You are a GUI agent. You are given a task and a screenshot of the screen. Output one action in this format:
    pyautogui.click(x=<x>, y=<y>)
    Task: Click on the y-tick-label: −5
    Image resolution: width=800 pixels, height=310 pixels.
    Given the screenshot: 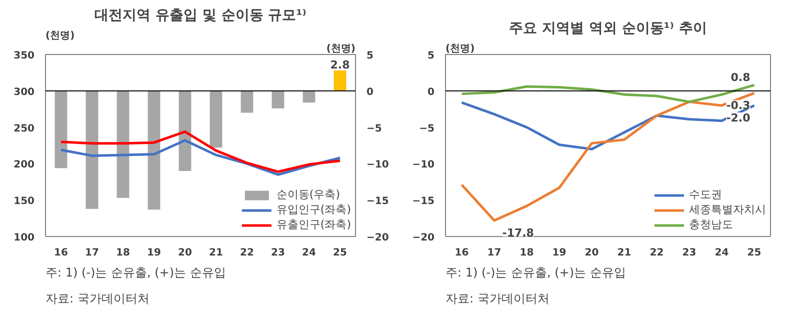 What is the action you would take?
    pyautogui.click(x=427, y=128)
    